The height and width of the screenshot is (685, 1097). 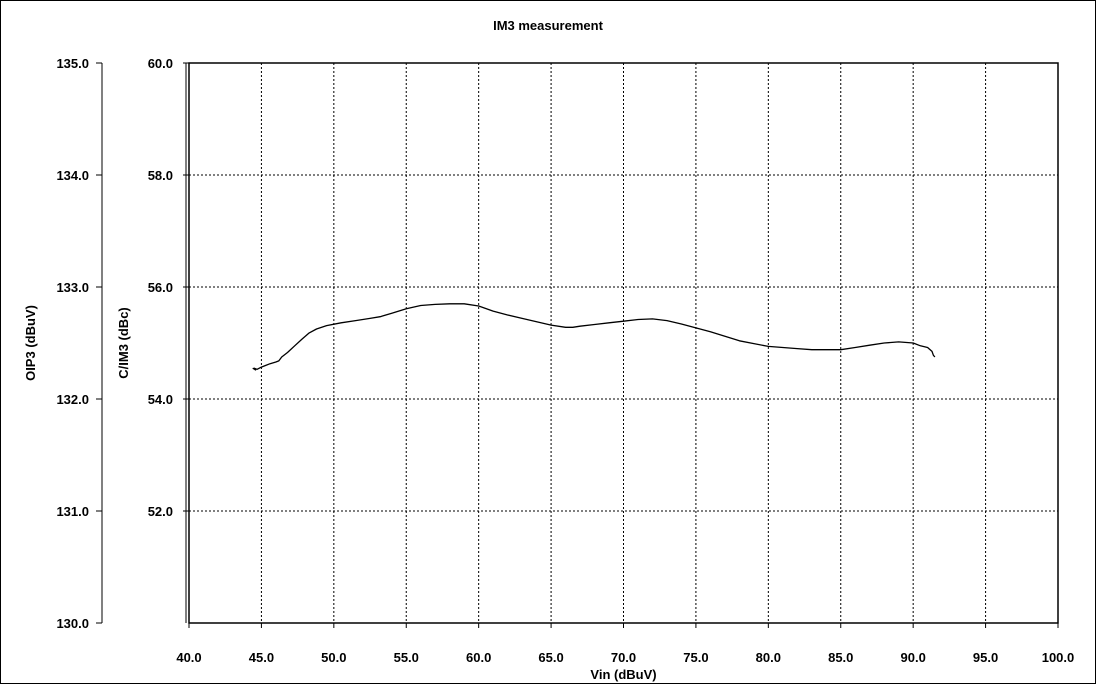 What do you see at coordinates (72, 623) in the screenshot?
I see `y2-tick-label: 130.0` at bounding box center [72, 623].